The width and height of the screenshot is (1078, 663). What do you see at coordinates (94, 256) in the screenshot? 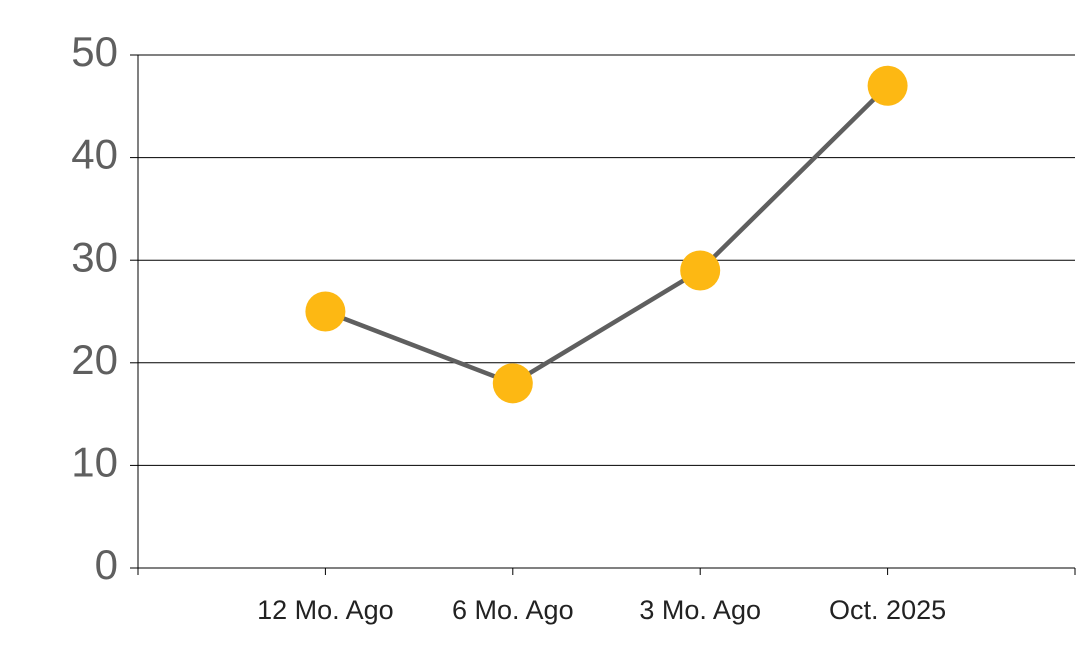
I see `y-tick-label: 30` at bounding box center [94, 256].